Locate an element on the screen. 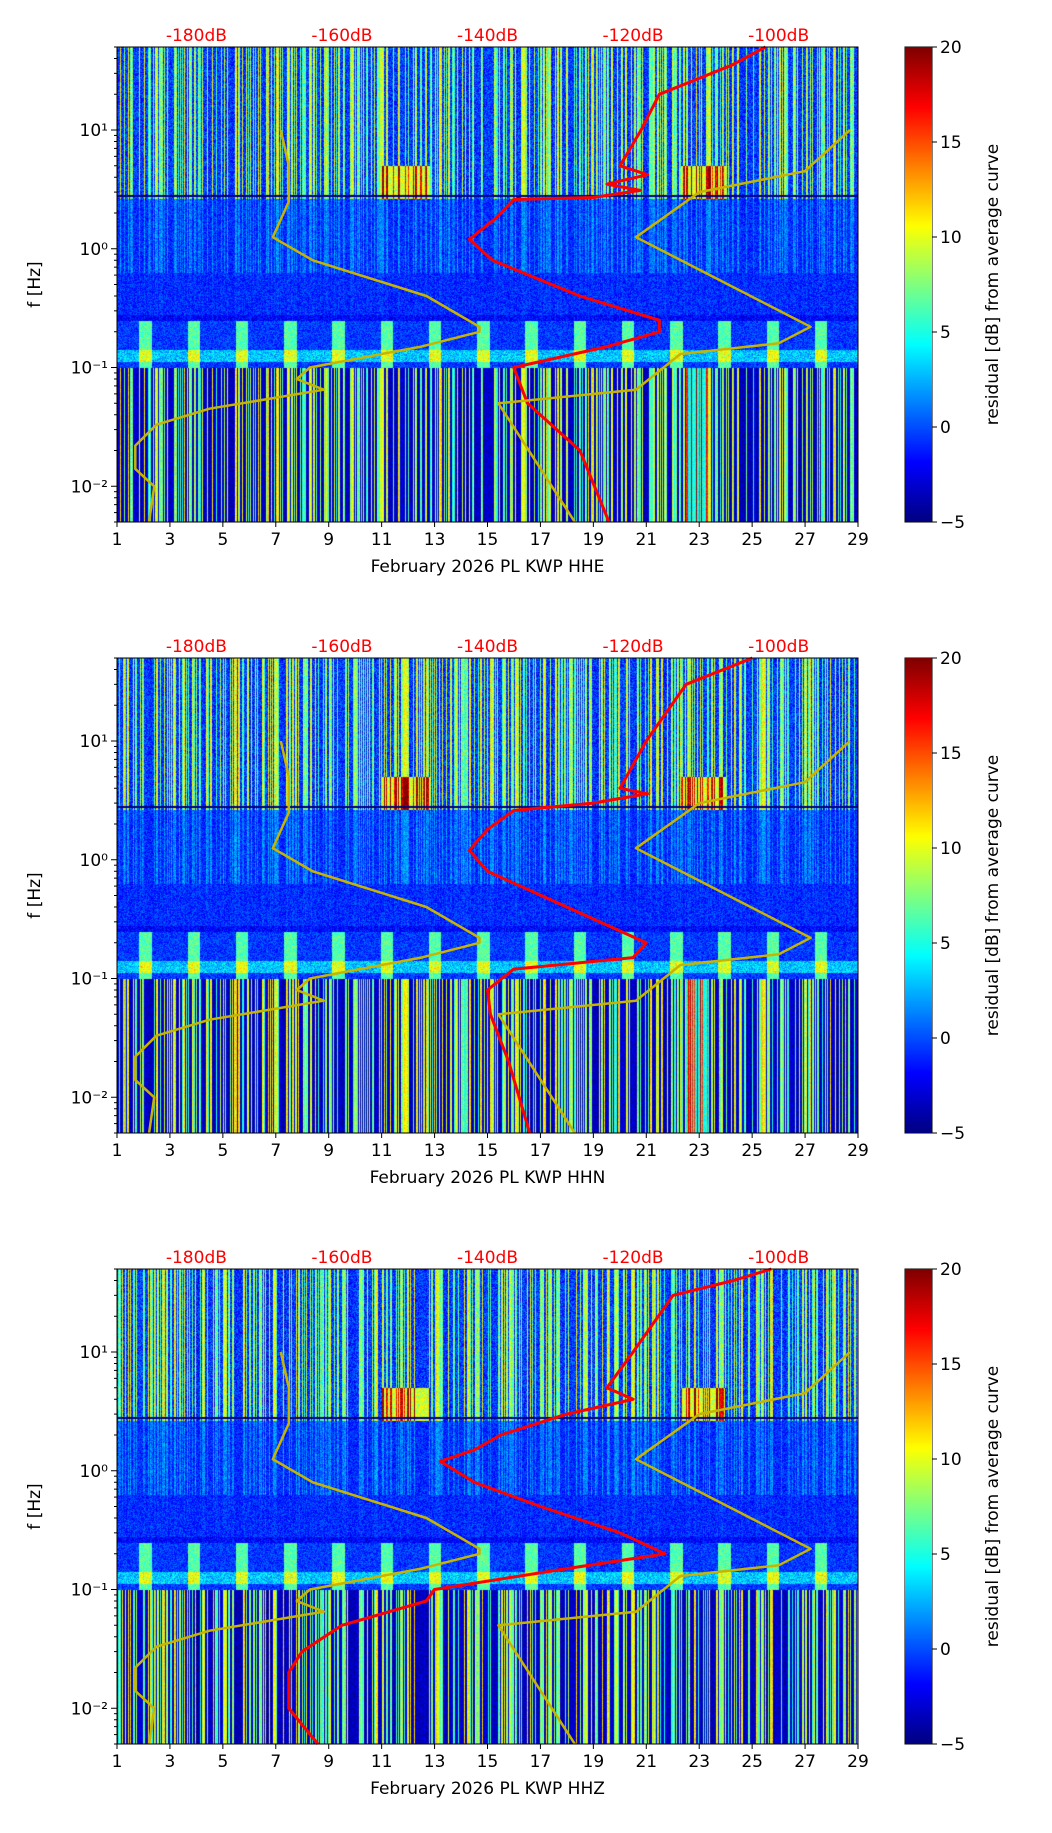 This screenshot has width=1052, height=1833. x-axis-label: February 2026 PL KWP HHZ is located at coordinates (487, 1789).